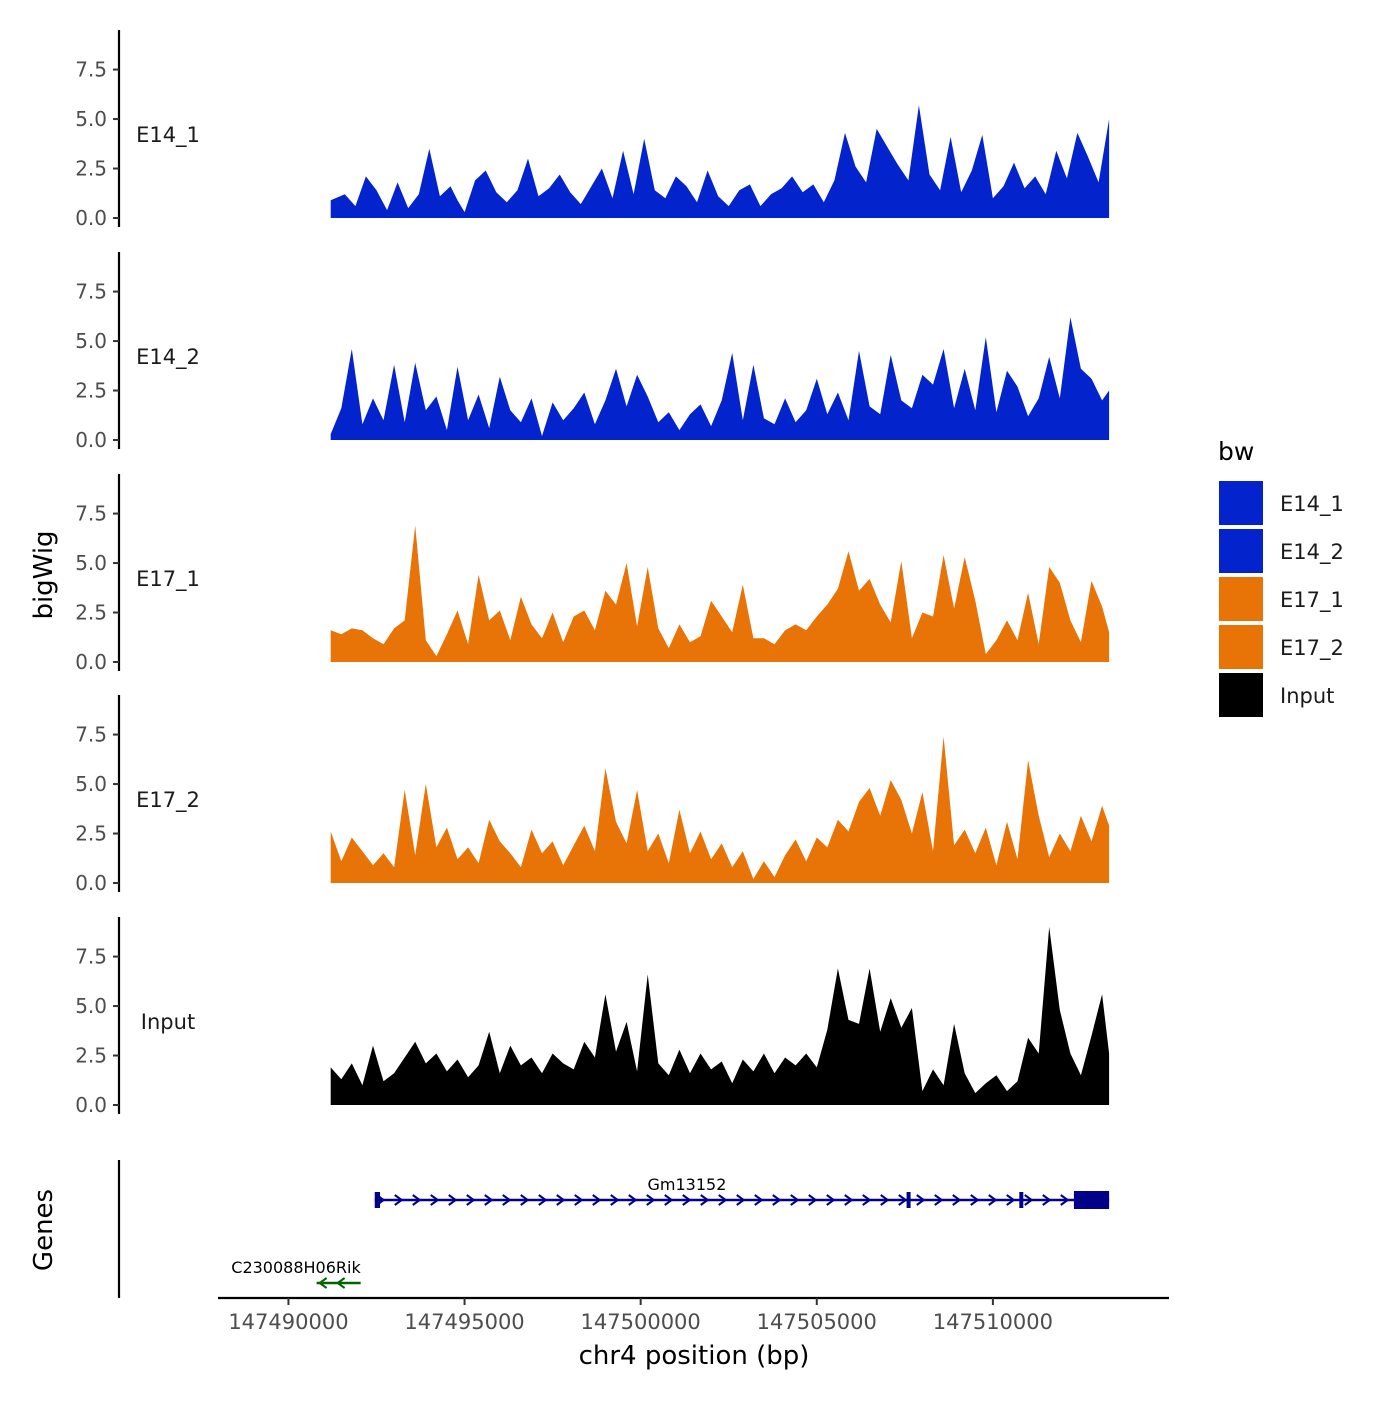  I want to click on track-E14_1: 0.0 2.5 5.0 7.5 E14_1, so click(592, 130).